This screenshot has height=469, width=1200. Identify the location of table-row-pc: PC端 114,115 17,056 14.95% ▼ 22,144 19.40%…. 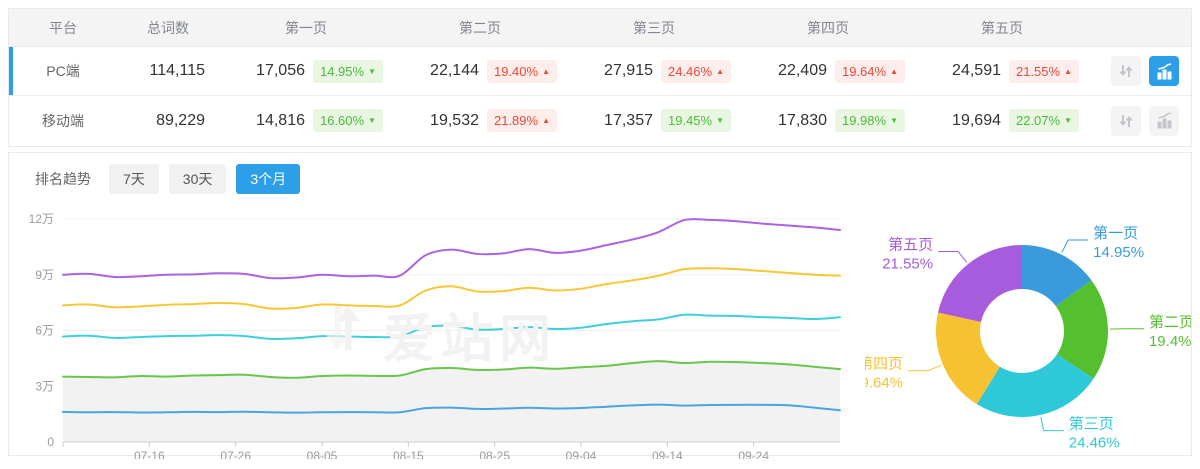
(600, 71).